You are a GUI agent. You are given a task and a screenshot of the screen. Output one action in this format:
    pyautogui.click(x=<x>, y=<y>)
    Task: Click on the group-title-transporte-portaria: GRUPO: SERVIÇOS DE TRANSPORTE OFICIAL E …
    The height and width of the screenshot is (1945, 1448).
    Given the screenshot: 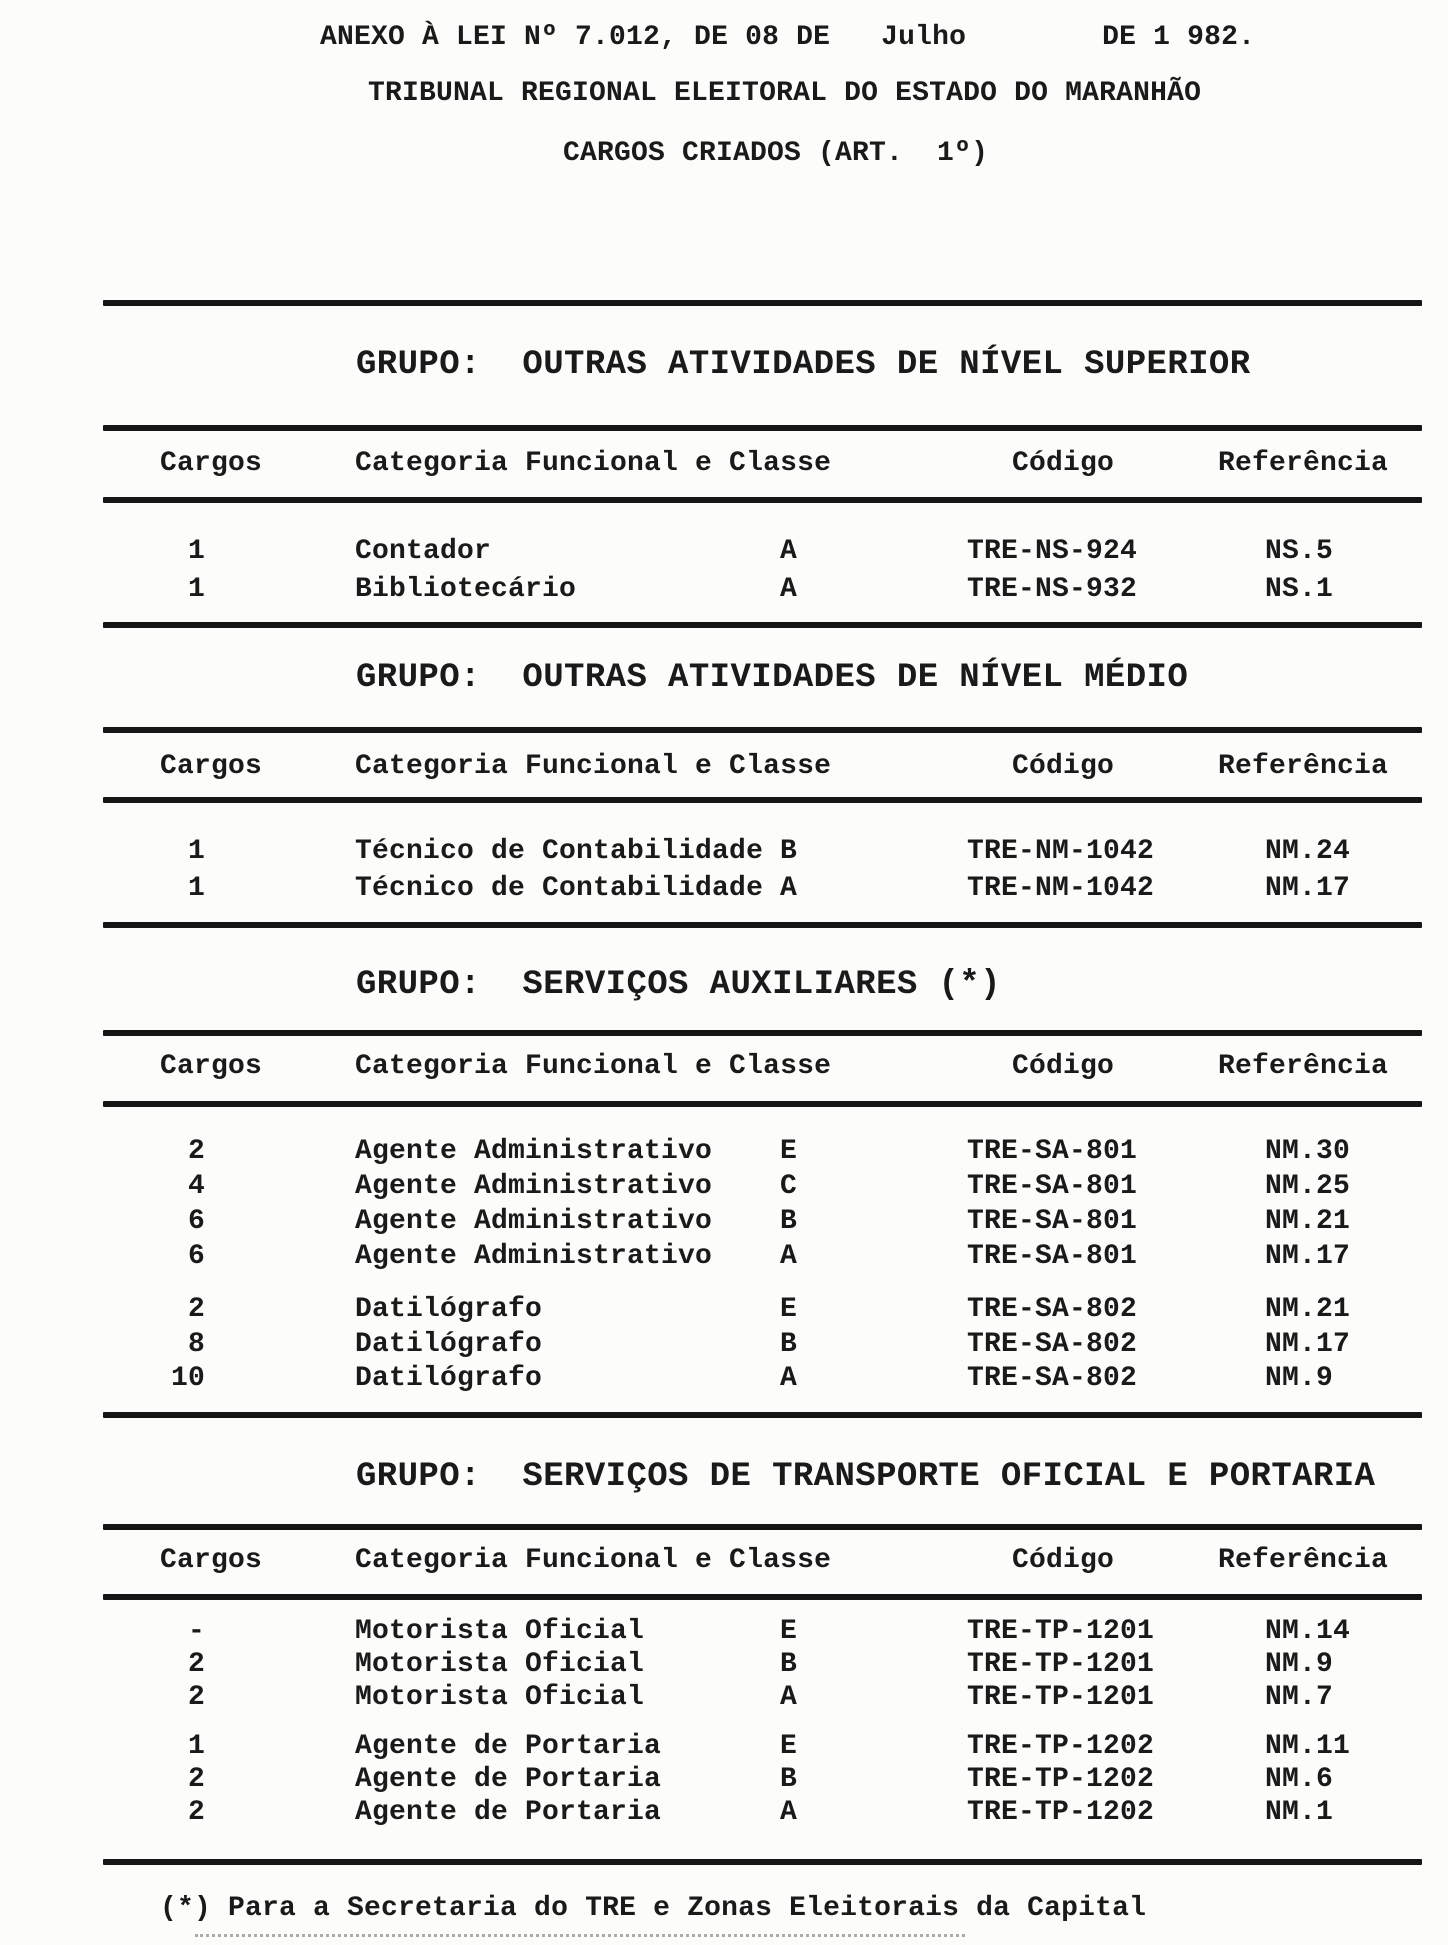 What is the action you would take?
    pyautogui.click(x=866, y=1477)
    